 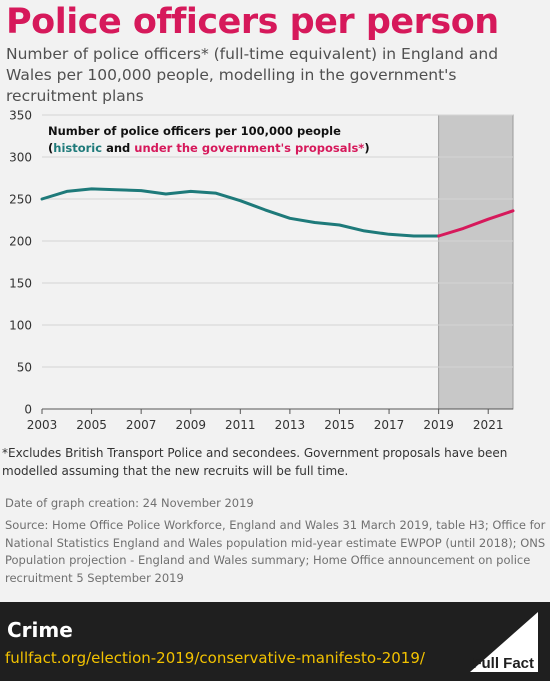 What do you see at coordinates (438, 425) in the screenshot?
I see `x-tick-label: 2019` at bounding box center [438, 425].